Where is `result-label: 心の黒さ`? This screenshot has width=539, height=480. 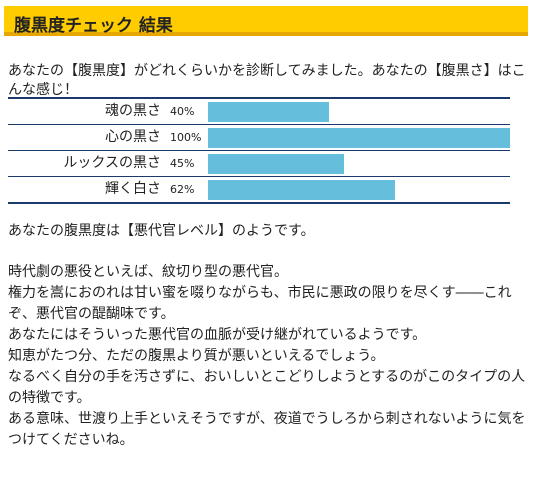 result-label: 心の黒さ is located at coordinates (133, 137).